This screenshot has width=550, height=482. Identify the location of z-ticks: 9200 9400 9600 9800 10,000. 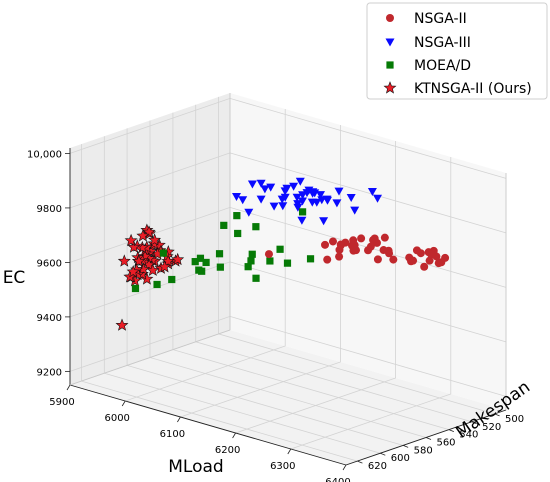
(48, 263).